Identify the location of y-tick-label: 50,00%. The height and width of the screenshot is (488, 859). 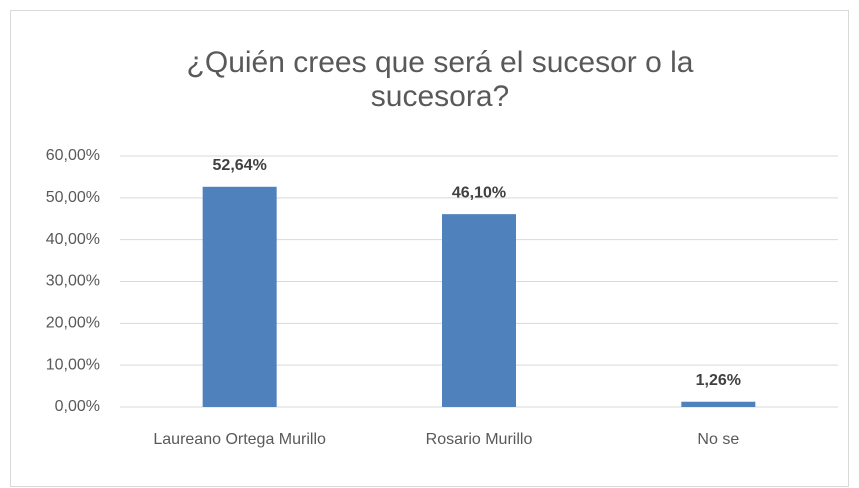
(73, 197).